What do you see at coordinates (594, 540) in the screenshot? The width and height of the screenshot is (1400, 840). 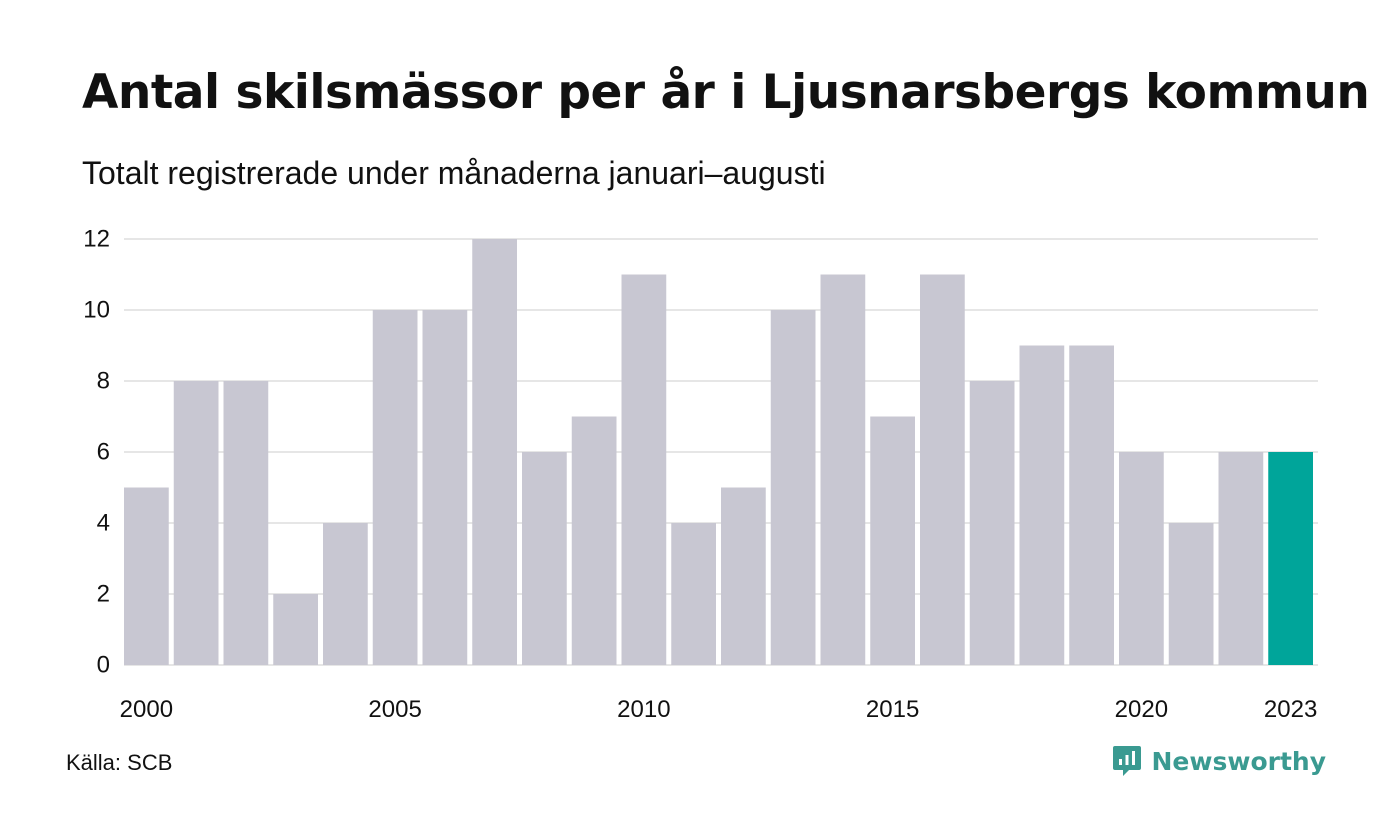 I see `bar-2009` at bounding box center [594, 540].